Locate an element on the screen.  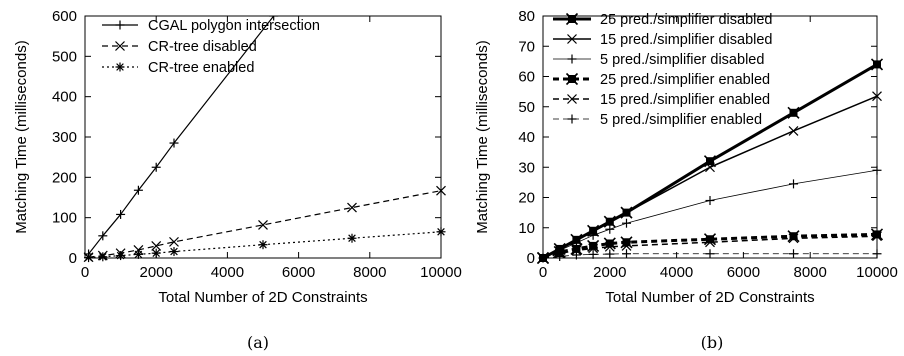
legend-label: 5 pred./simplifier disabled is located at coordinates (682, 60).